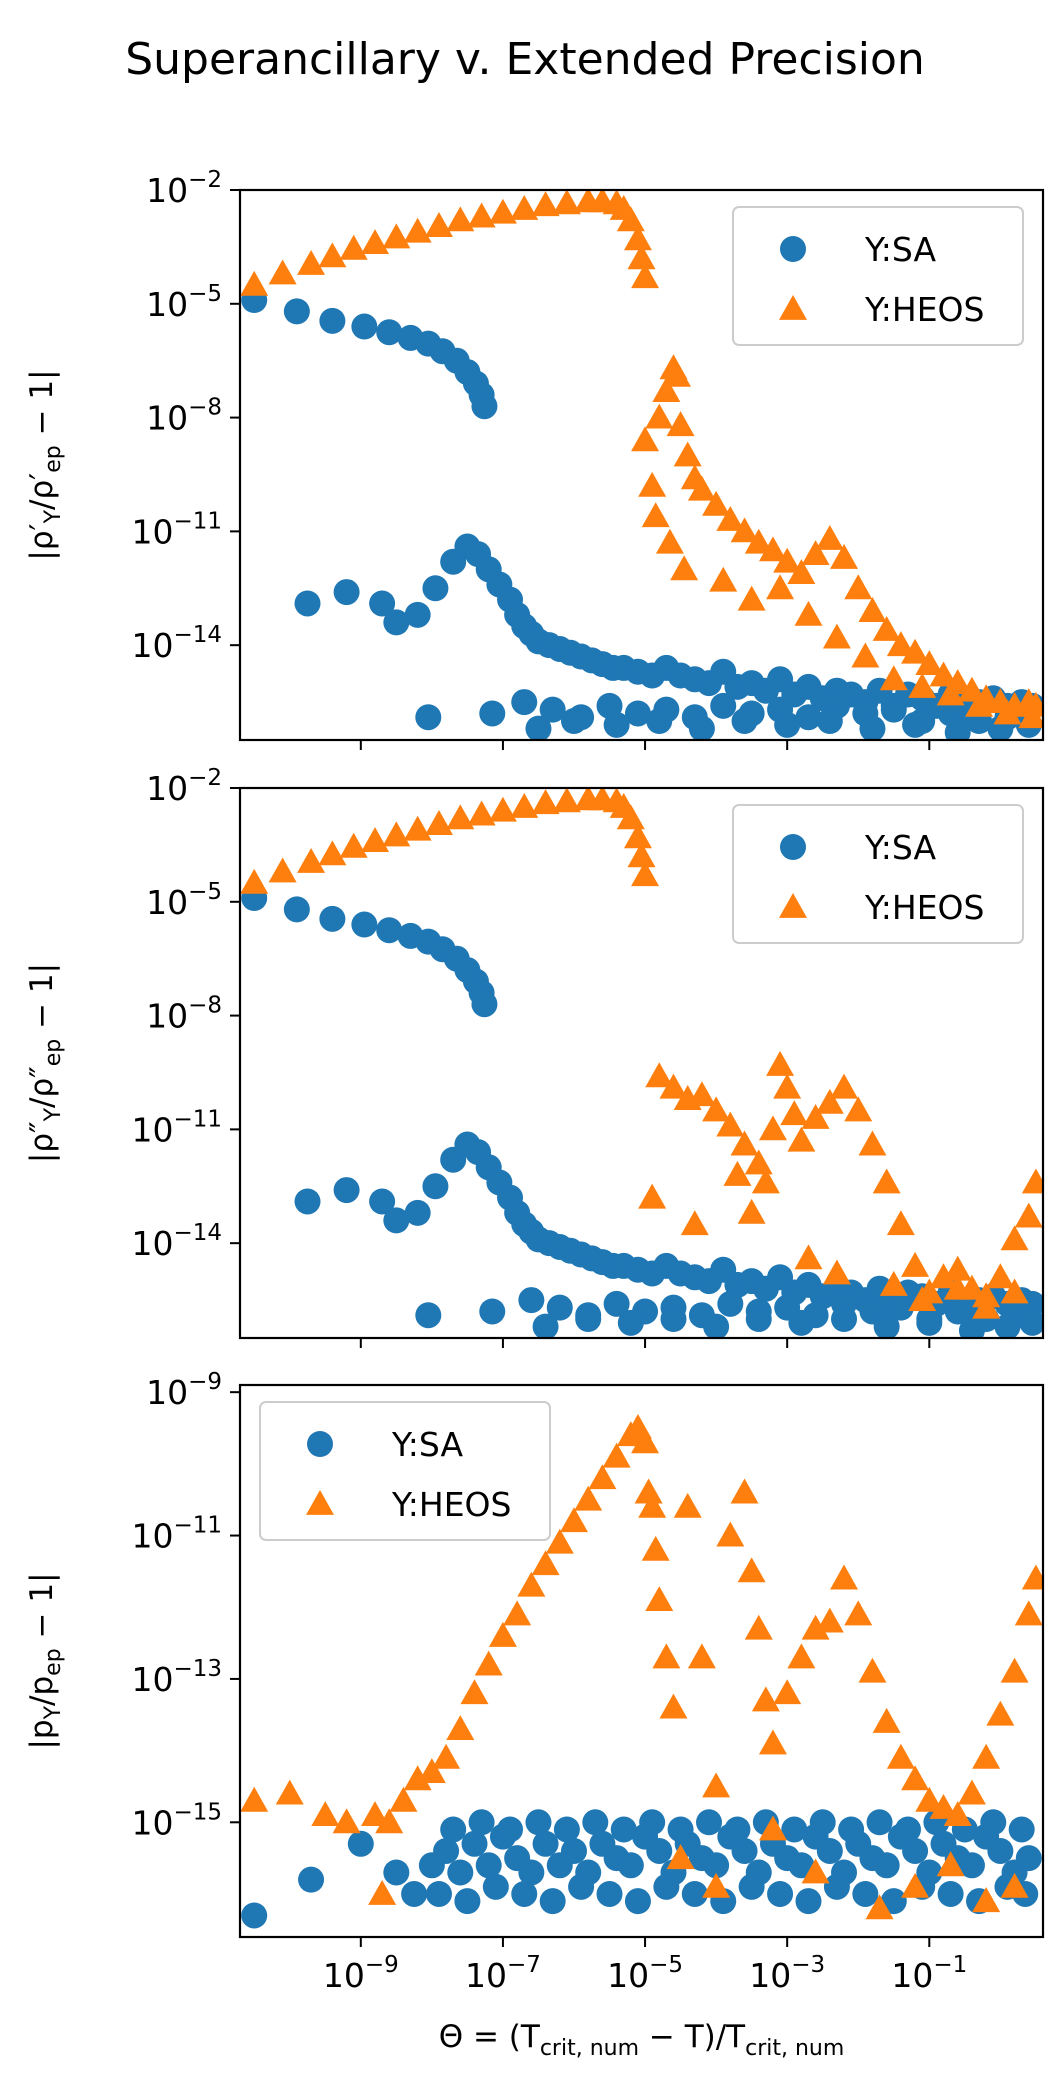  Describe the element at coordinates (45, 1660) in the screenshot. I see `y-axis-label: |pY/pep − 1|` at that location.